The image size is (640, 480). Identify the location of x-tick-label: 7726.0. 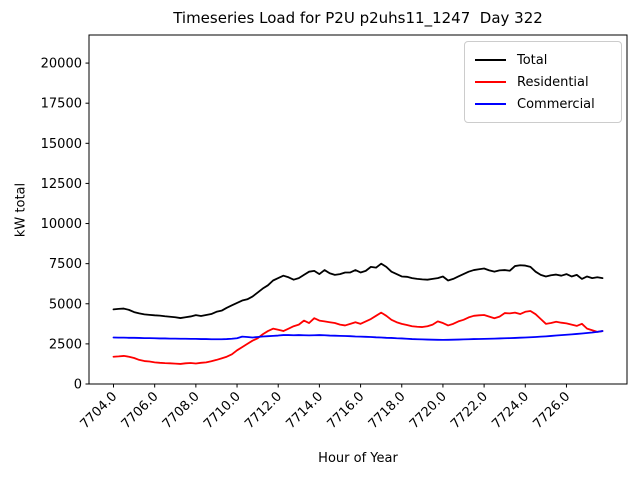
(552, 410).